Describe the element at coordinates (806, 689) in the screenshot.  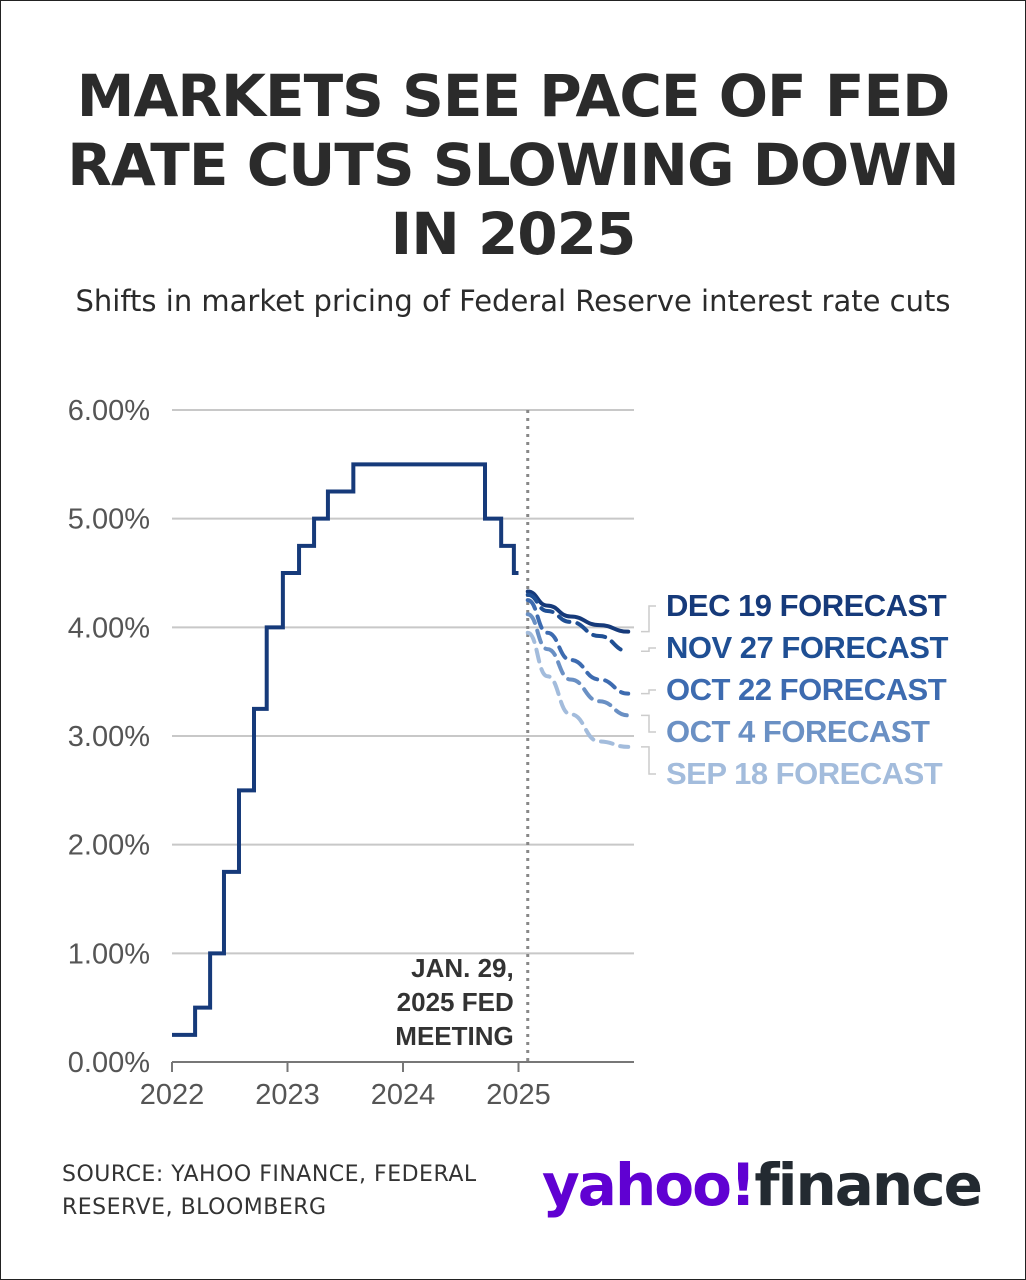
I see `legend-label: OCT 22 FORECAST` at that location.